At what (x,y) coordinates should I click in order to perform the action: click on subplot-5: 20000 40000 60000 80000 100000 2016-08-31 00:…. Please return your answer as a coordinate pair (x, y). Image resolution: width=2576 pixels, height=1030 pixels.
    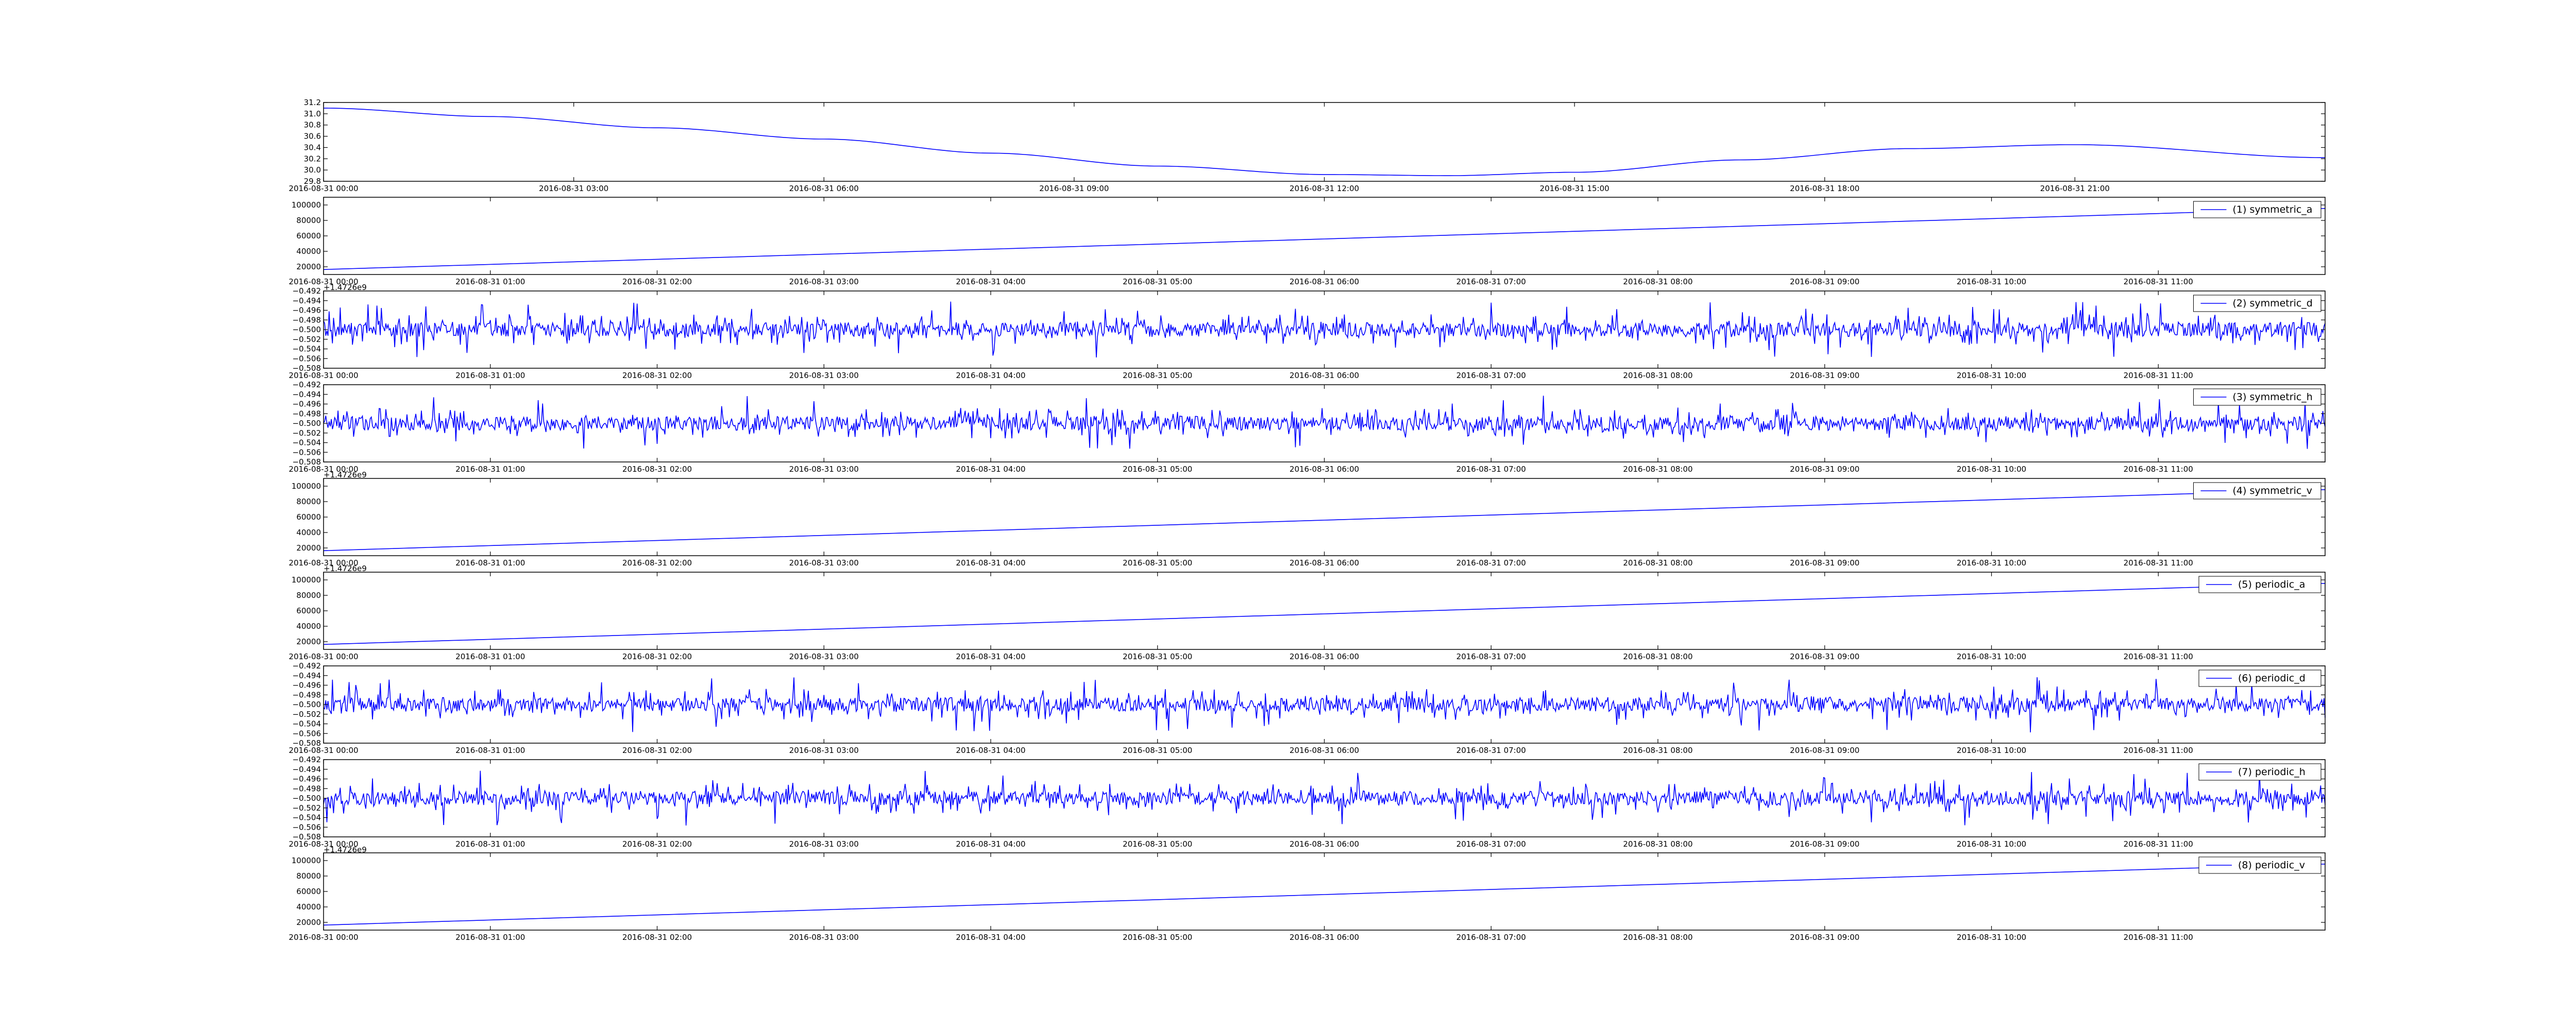
    Looking at the image, I should click on (1307, 525).